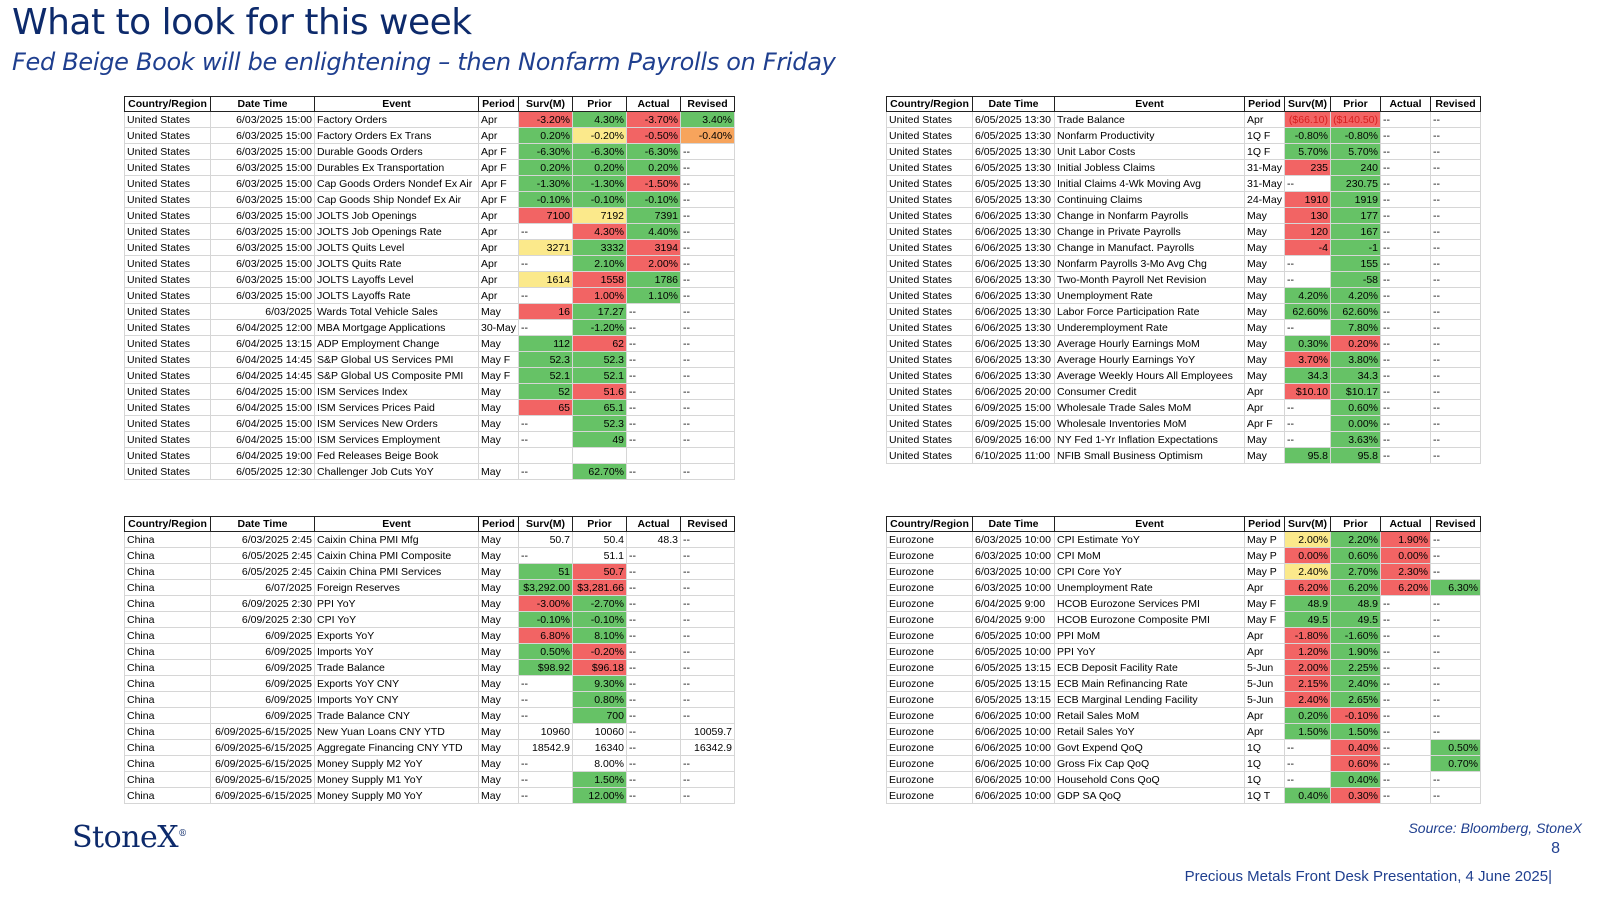  I want to click on cell-survey, so click(546, 455).